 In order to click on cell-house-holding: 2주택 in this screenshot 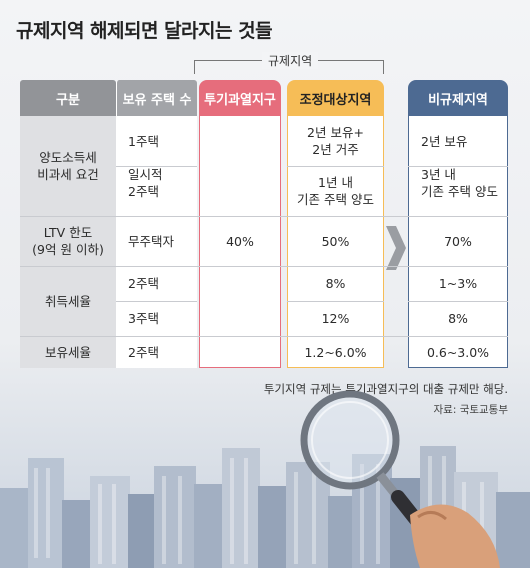, I will do `click(143, 352)`.